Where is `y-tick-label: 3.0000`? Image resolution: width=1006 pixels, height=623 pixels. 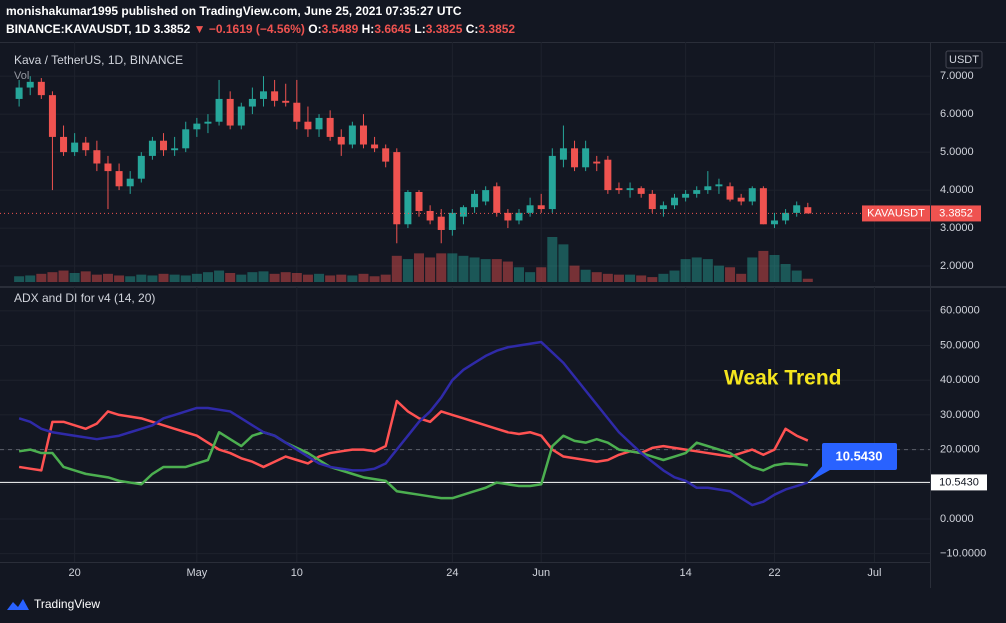 y-tick-label: 3.0000 is located at coordinates (957, 228).